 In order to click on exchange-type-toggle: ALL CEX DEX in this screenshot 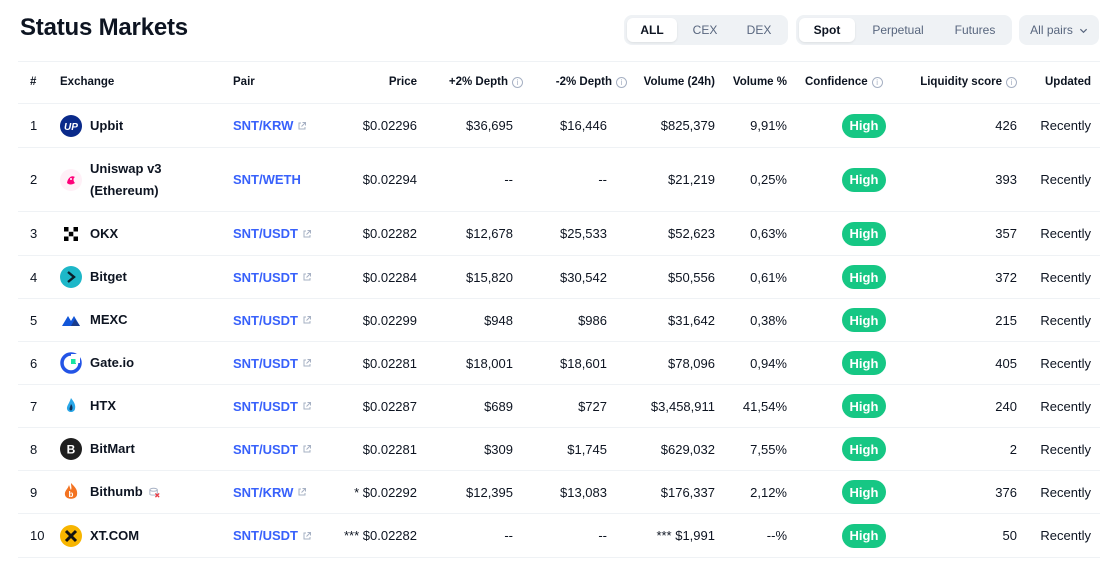, I will do `click(706, 30)`.